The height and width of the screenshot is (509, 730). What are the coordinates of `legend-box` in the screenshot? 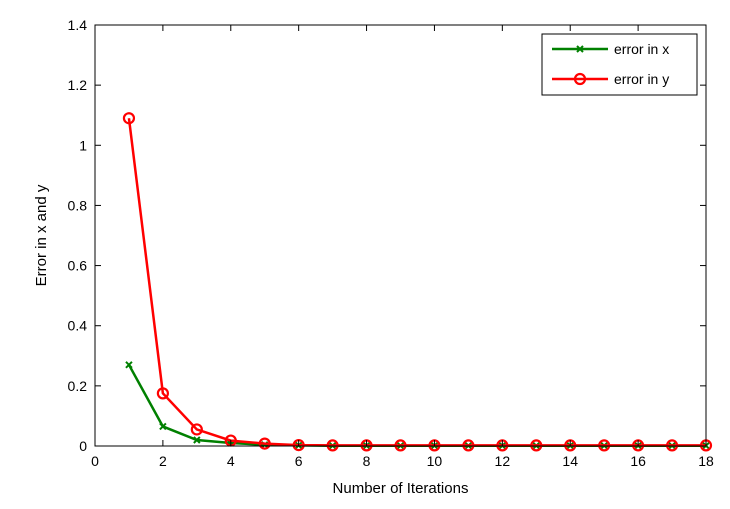 It's located at (619, 64).